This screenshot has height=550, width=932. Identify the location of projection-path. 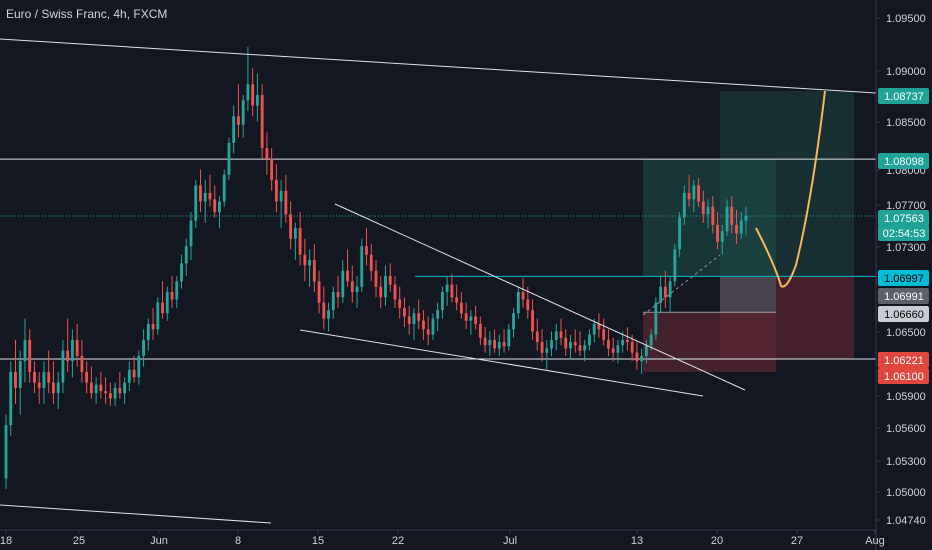
(790, 189).